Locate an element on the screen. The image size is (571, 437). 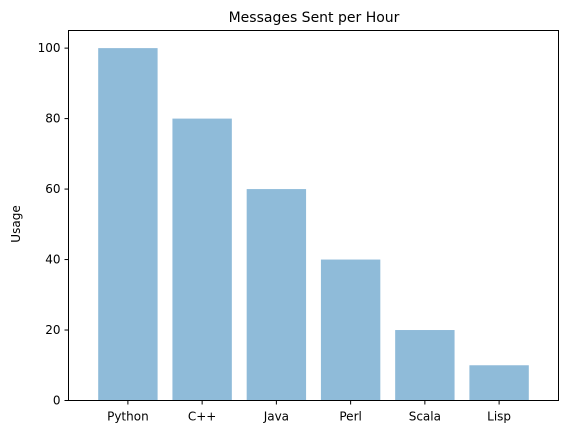
x-ticks-layer: Python C++ Java Perl Scala Lisp is located at coordinates (309, 412).